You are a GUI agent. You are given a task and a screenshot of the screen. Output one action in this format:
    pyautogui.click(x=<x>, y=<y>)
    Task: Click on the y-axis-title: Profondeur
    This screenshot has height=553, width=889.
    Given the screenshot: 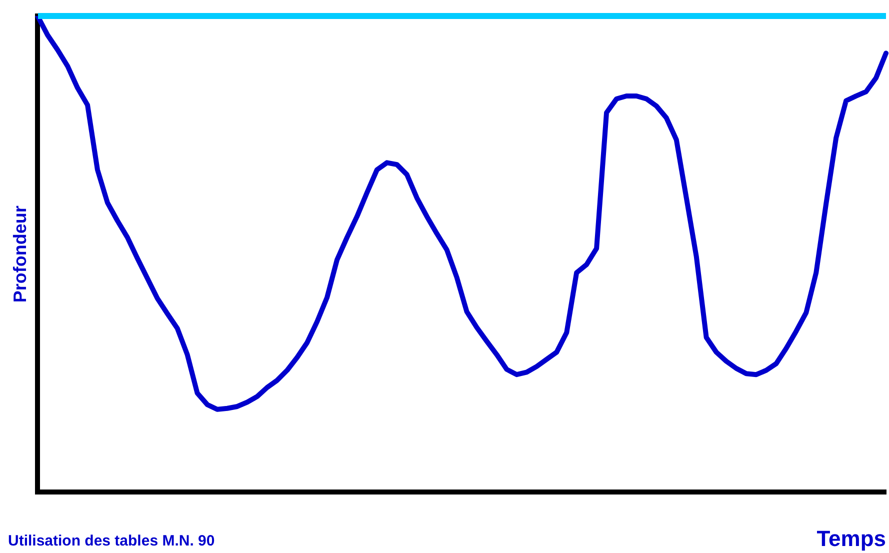 What is the action you would take?
    pyautogui.click(x=20, y=254)
    